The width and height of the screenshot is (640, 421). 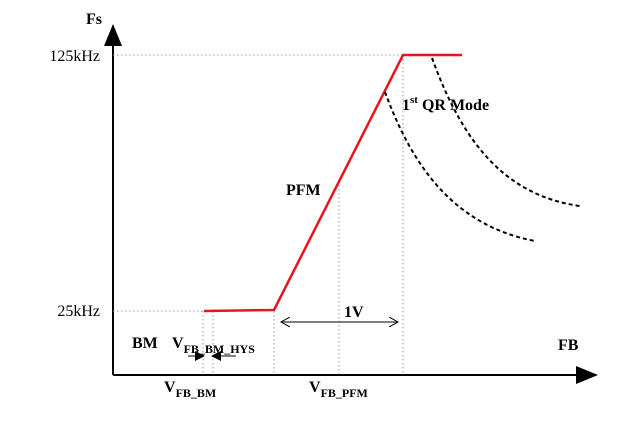 I want to click on y-axis-label: Fs, so click(x=94, y=19).